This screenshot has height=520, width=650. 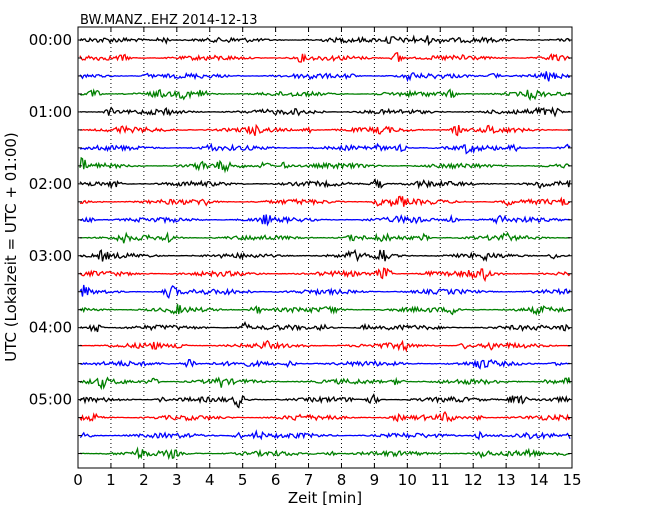 I want to click on x-tick-label: 9, so click(x=375, y=480).